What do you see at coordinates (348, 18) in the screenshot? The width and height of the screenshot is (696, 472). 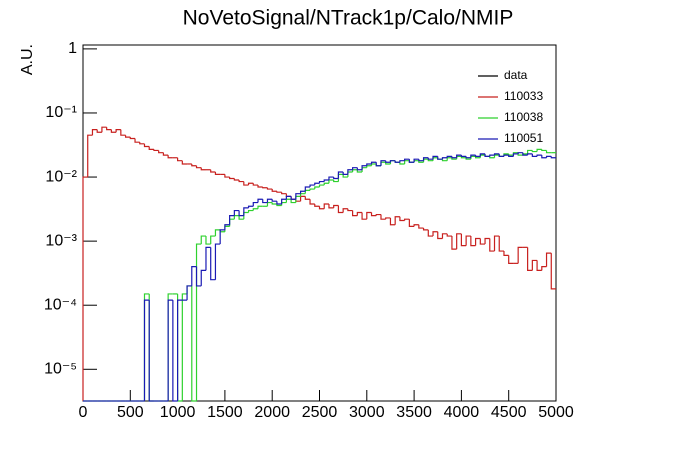 I see `chart-title: NoVetoSignal/NTrack1p/Calo/NMIP` at bounding box center [348, 18].